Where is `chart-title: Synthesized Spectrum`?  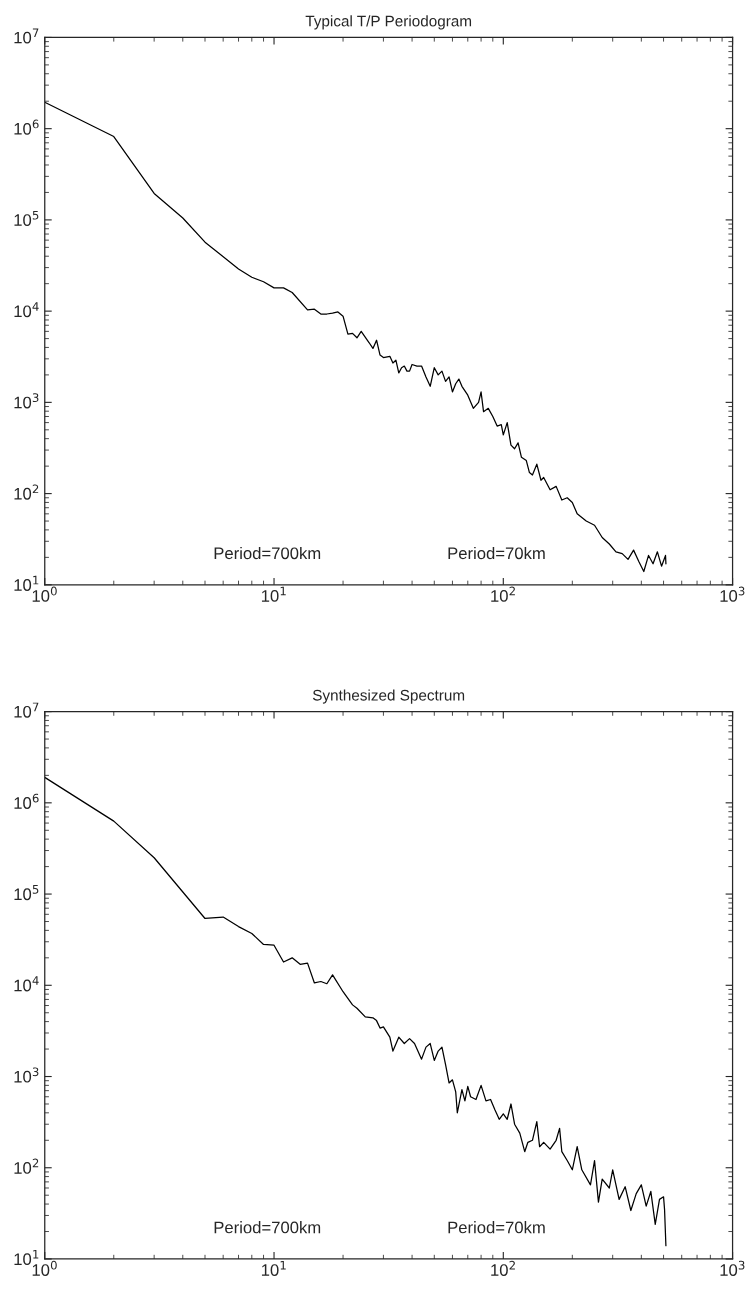
chart-title: Synthesized Spectrum is located at coordinates (388, 696).